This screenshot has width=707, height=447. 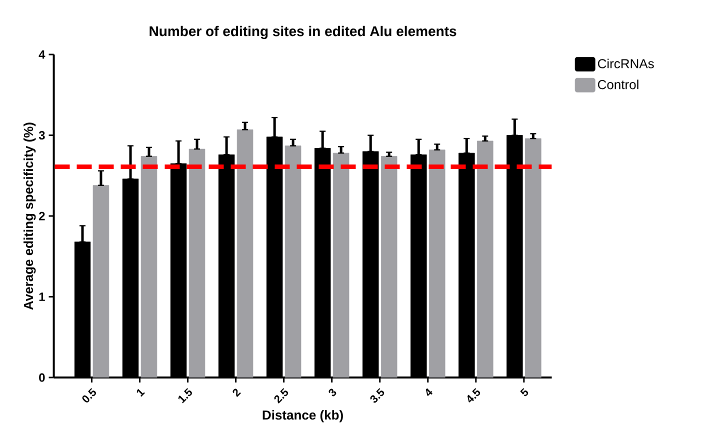 I want to click on x-tick-label: 2.5, so click(x=281, y=396).